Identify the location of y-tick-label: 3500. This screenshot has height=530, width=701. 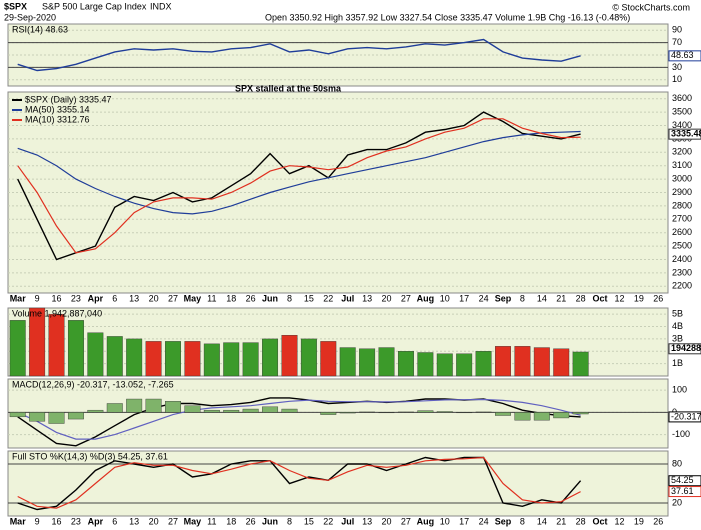
(682, 111).